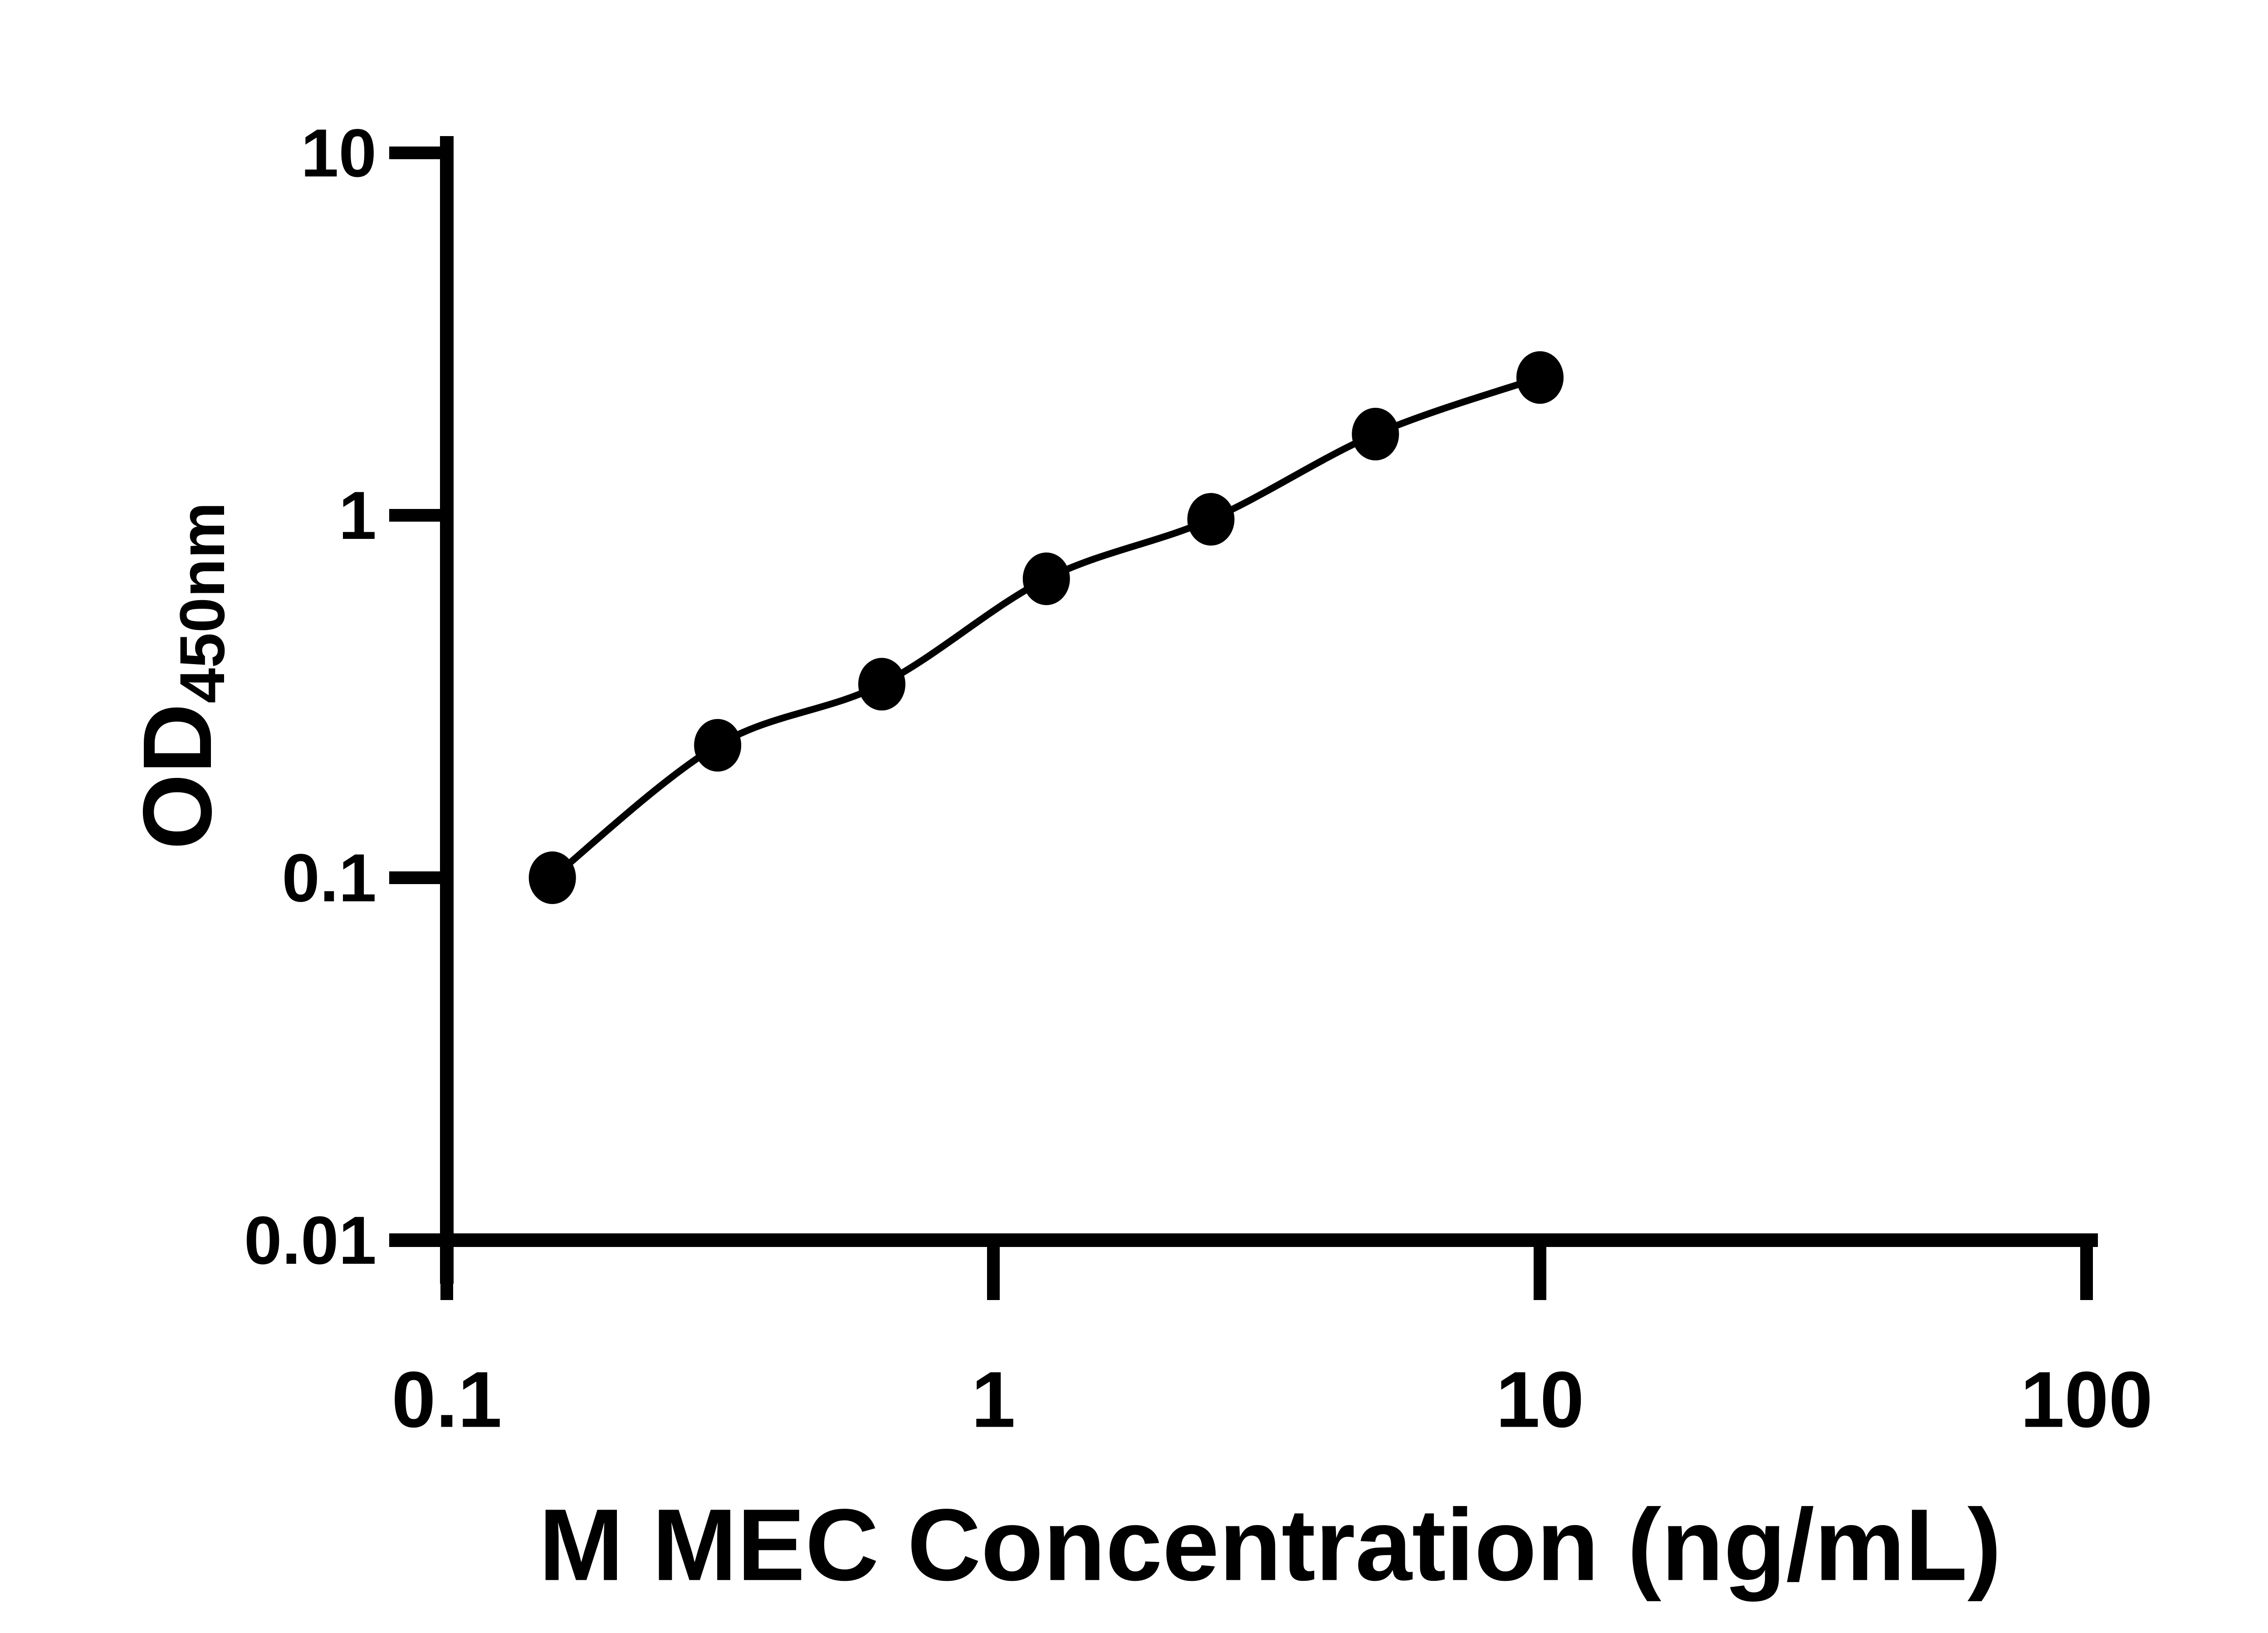 This screenshot has height=1633, width=2268. I want to click on y-axis-title-main: OD, so click(177, 777).